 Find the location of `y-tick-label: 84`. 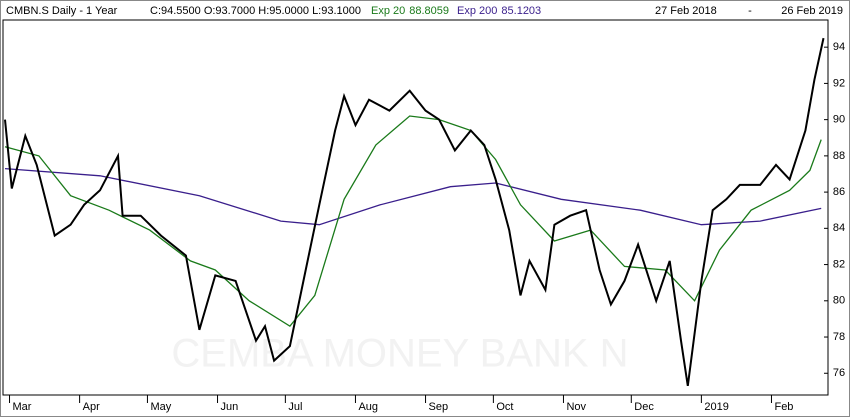

y-tick-label: 84 is located at coordinates (839, 228).